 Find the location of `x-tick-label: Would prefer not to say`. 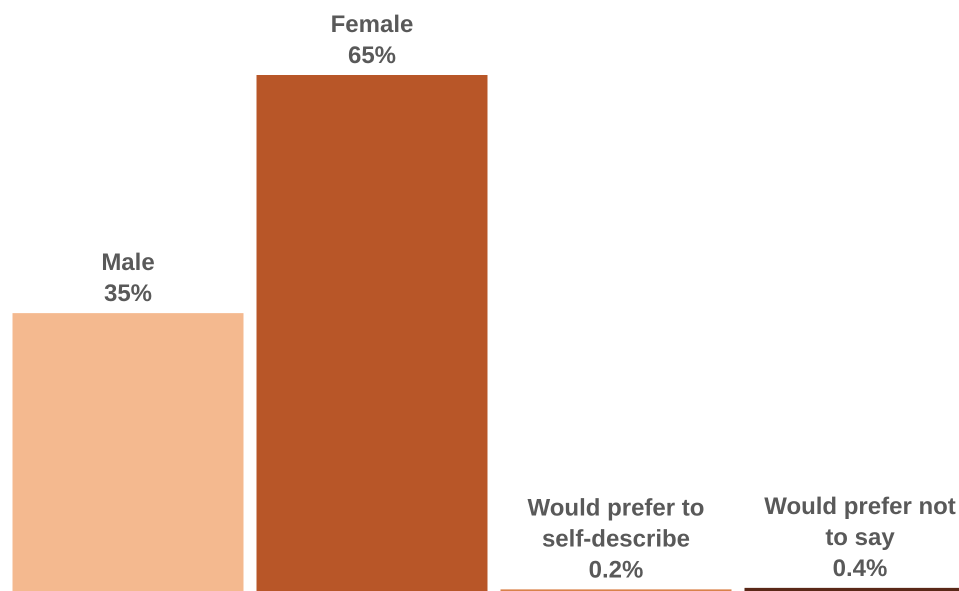

x-tick-label: Would prefer not to say is located at coordinates (860, 521).